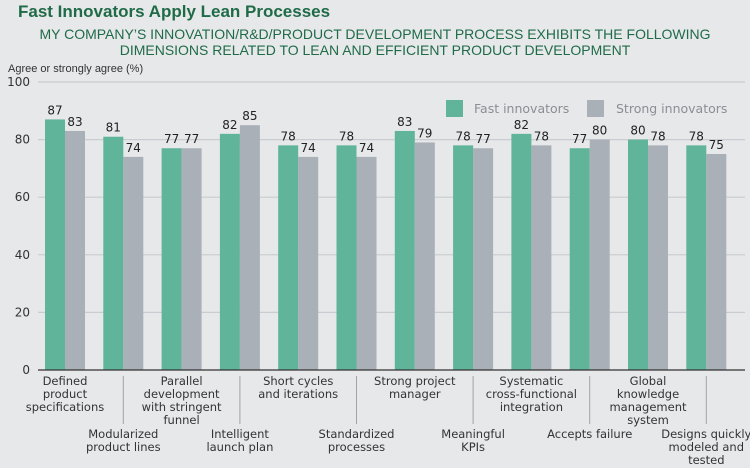 This screenshot has width=750, height=468. What do you see at coordinates (22, 140) in the screenshot?
I see `y-tick-label: 80` at bounding box center [22, 140].